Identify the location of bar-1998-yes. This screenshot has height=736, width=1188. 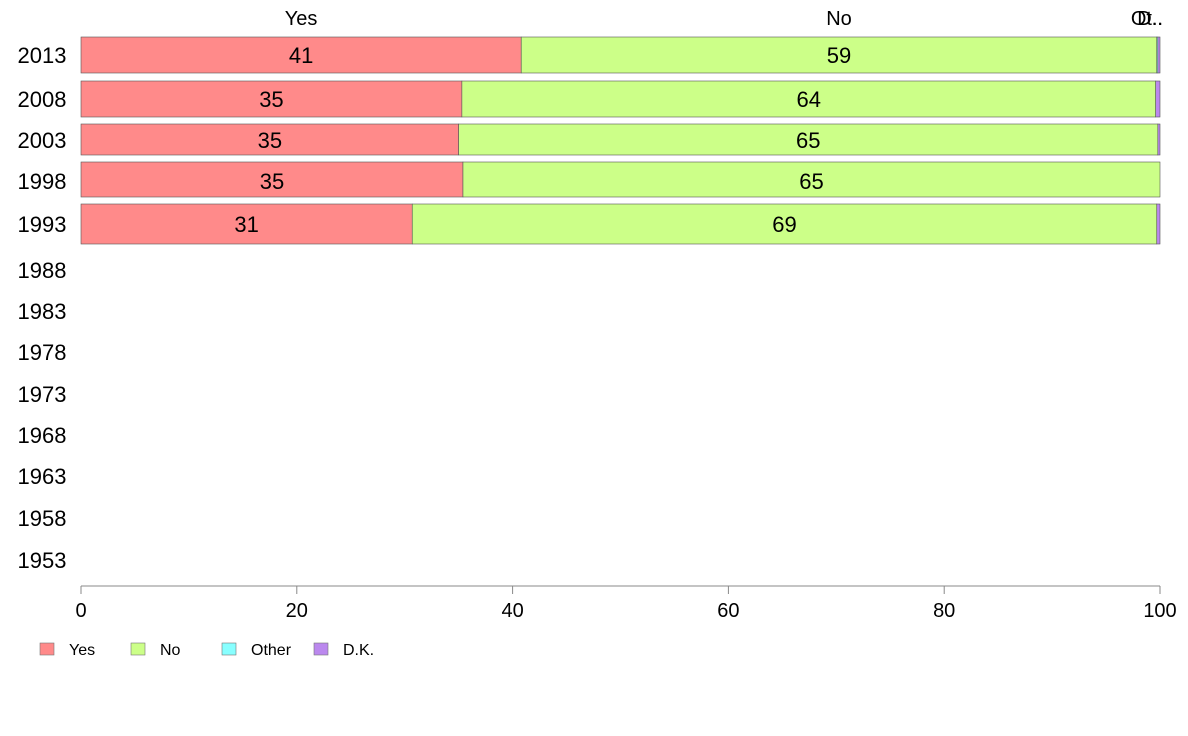
(272, 179).